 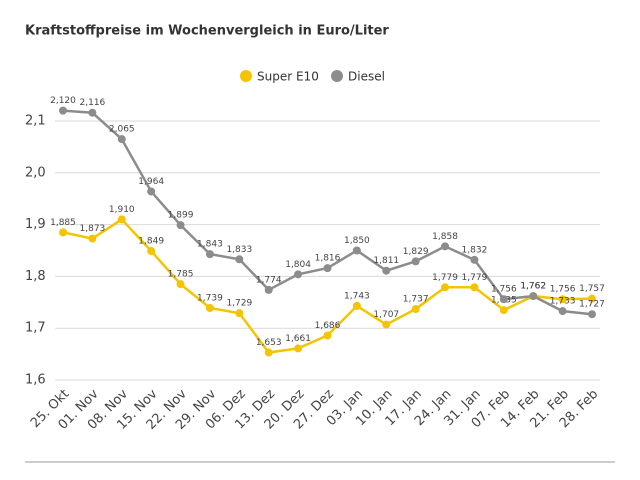 I want to click on y-tick-label: 1,9, so click(x=35, y=224).